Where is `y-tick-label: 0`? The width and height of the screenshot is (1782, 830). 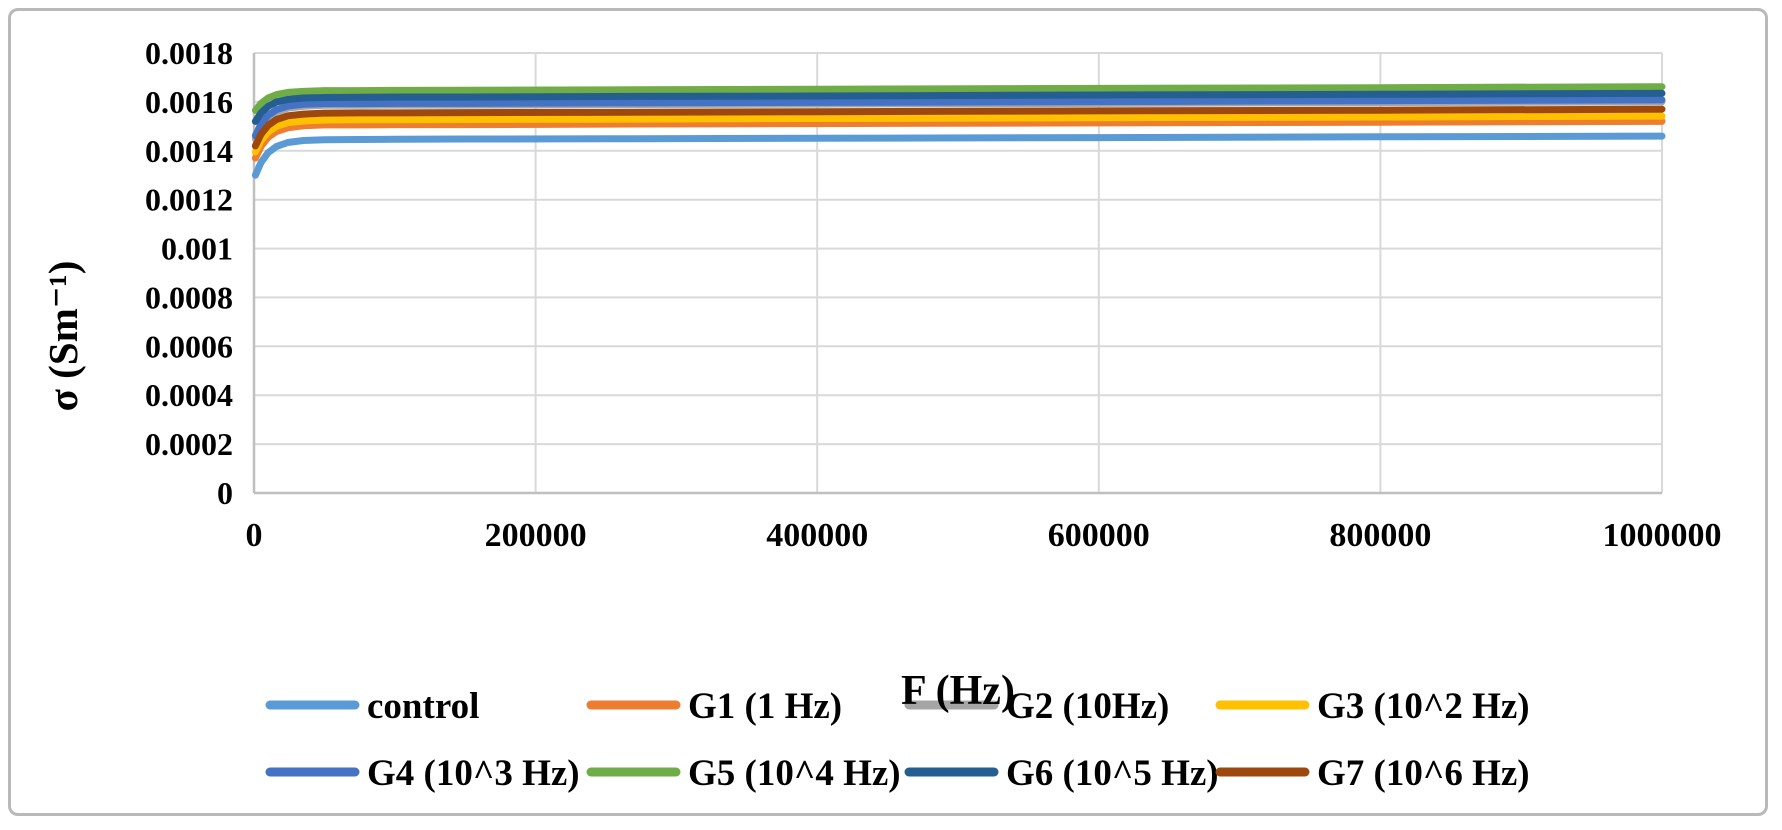 y-tick-label: 0 is located at coordinates (225, 493).